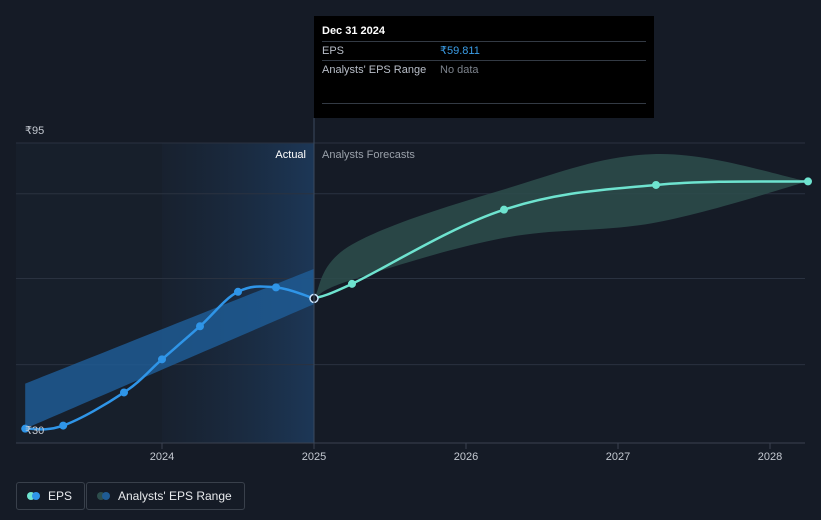 Image resolution: width=821 pixels, height=520 pixels. I want to click on x-tick-label: 2026, so click(466, 457).